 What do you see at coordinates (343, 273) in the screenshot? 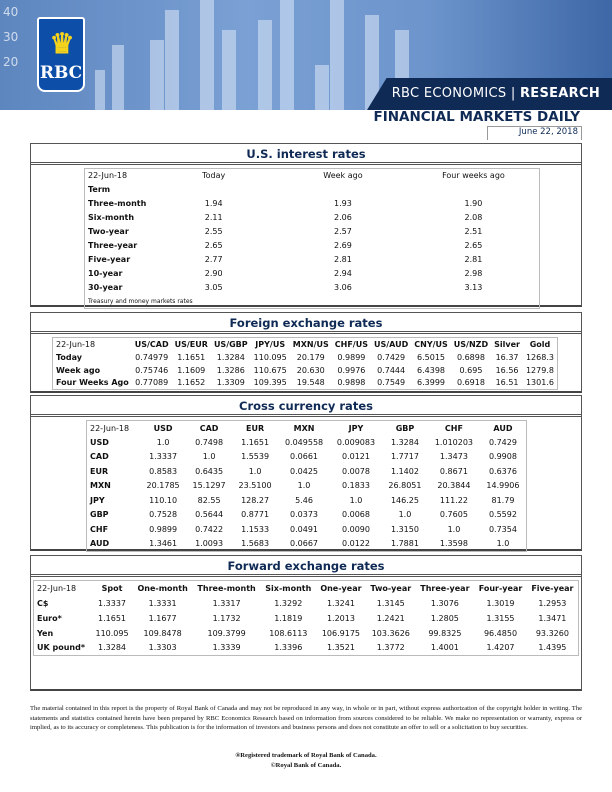
I see `table-cell: 2.94` at bounding box center [343, 273].